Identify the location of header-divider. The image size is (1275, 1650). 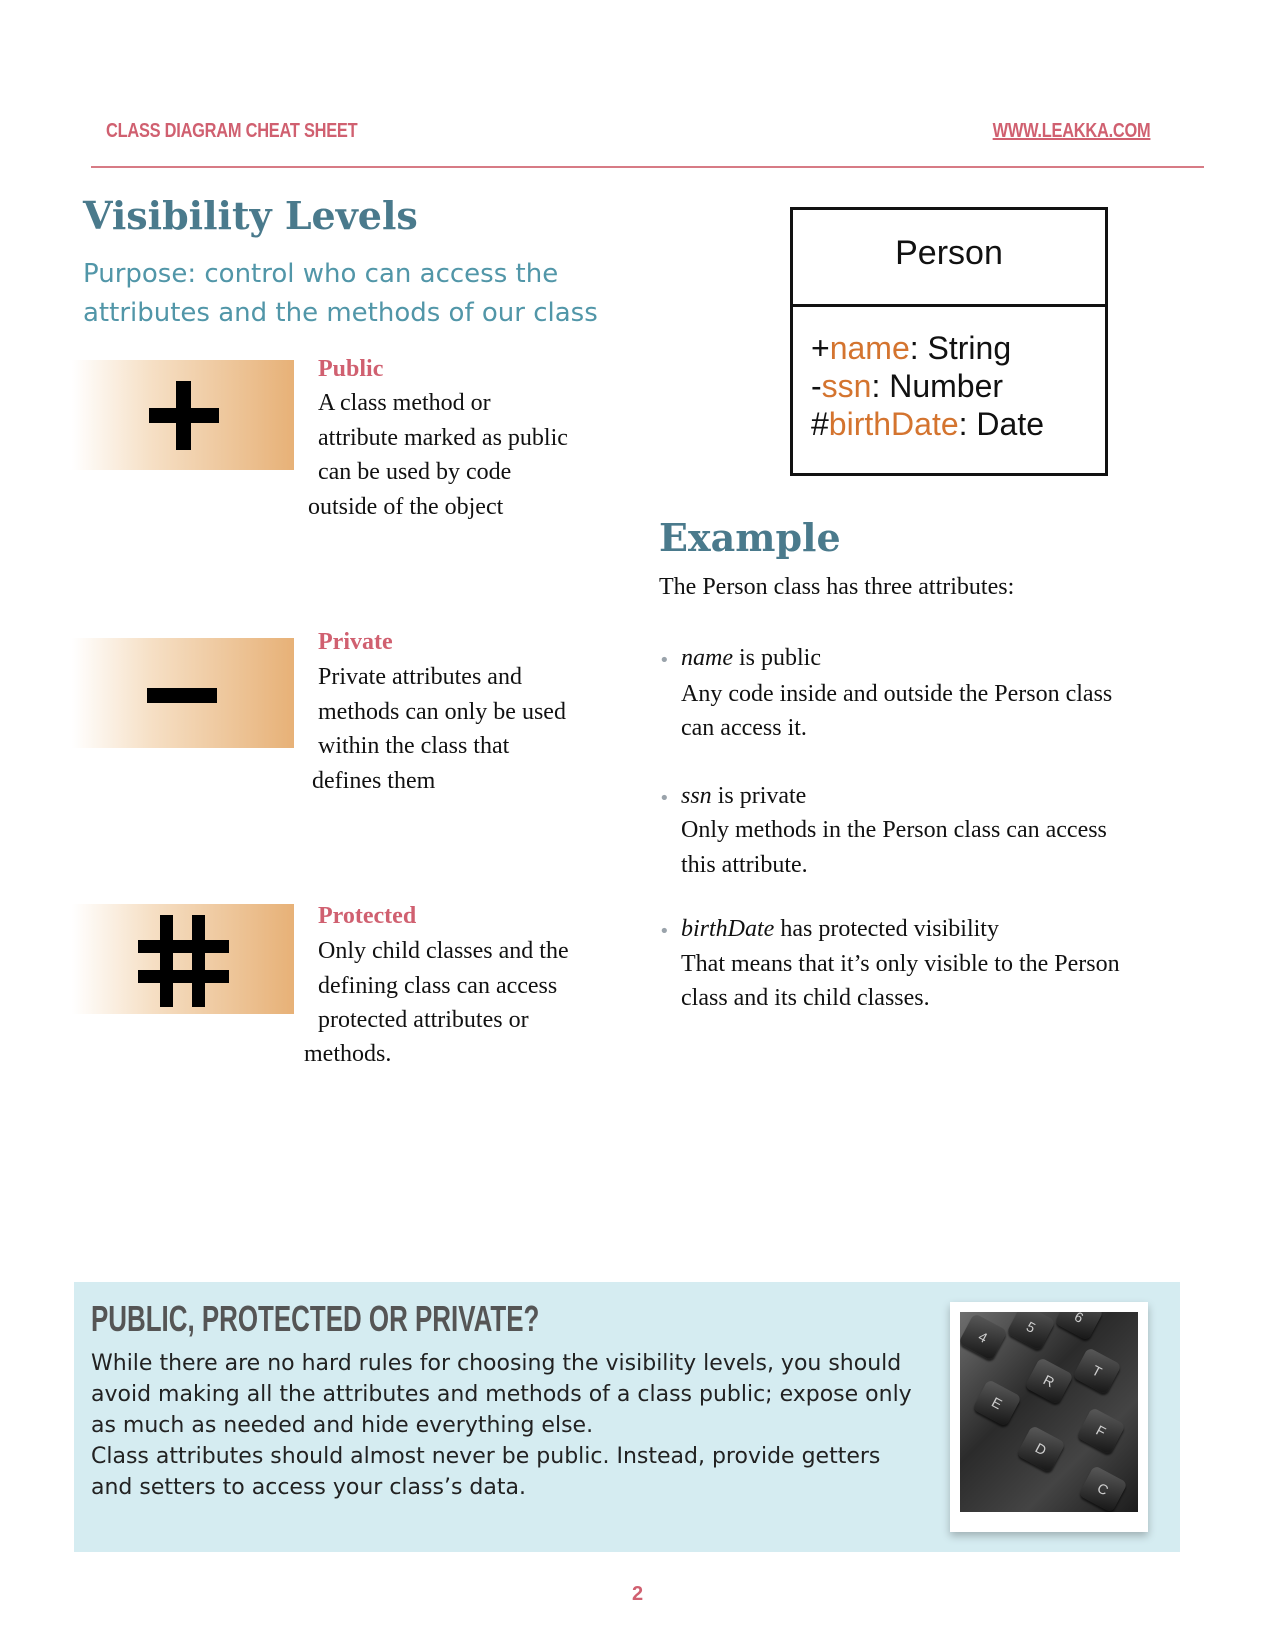
(647, 167).